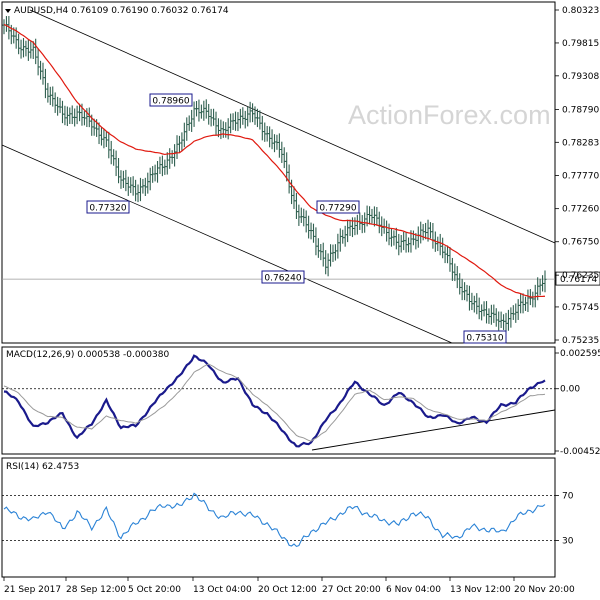 The height and width of the screenshot is (600, 600). What do you see at coordinates (580, 354) in the screenshot?
I see `macd-y-tick-label: 0.002595` at bounding box center [580, 354].